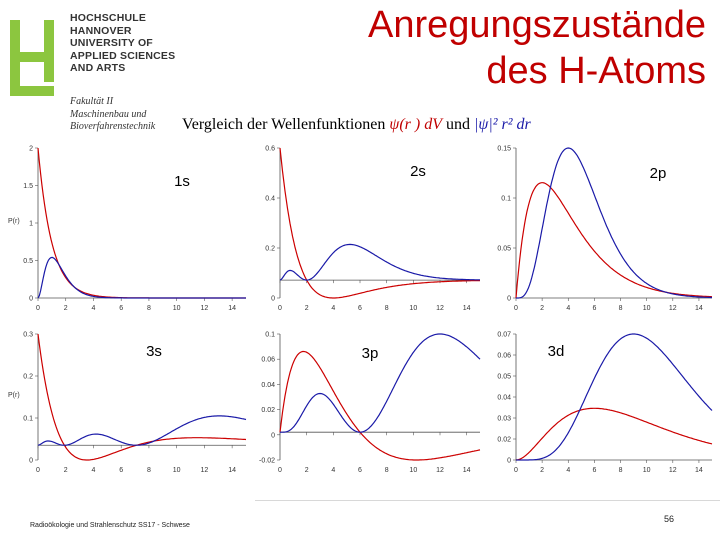 This screenshot has height=540, width=720. I want to click on faculty-line: Bioverfahrenstechnik, so click(113, 126).